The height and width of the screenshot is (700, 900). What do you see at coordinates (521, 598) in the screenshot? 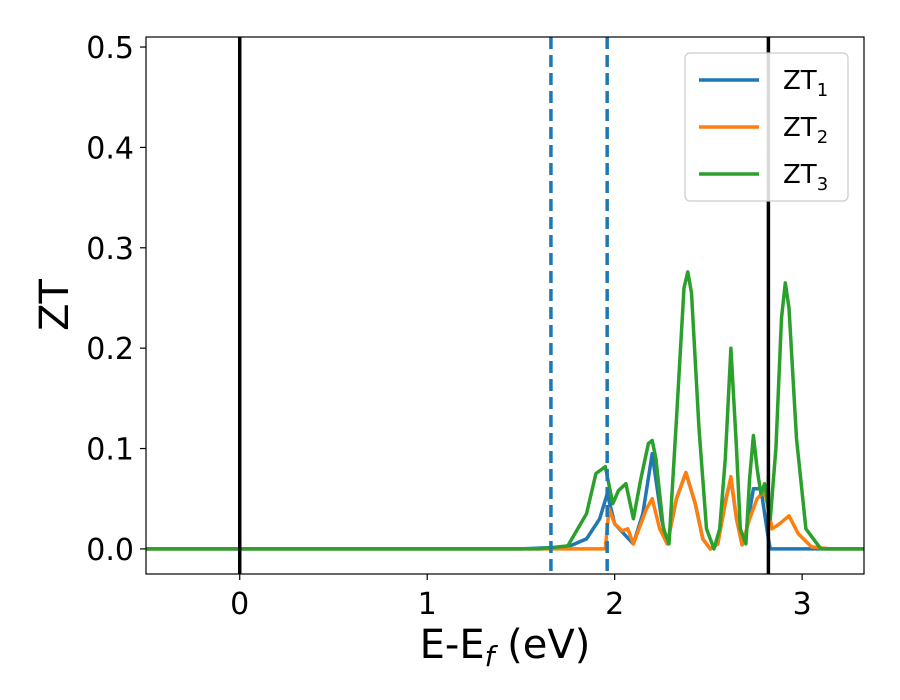
I see `x-axis: 0 1 2 3` at bounding box center [521, 598].